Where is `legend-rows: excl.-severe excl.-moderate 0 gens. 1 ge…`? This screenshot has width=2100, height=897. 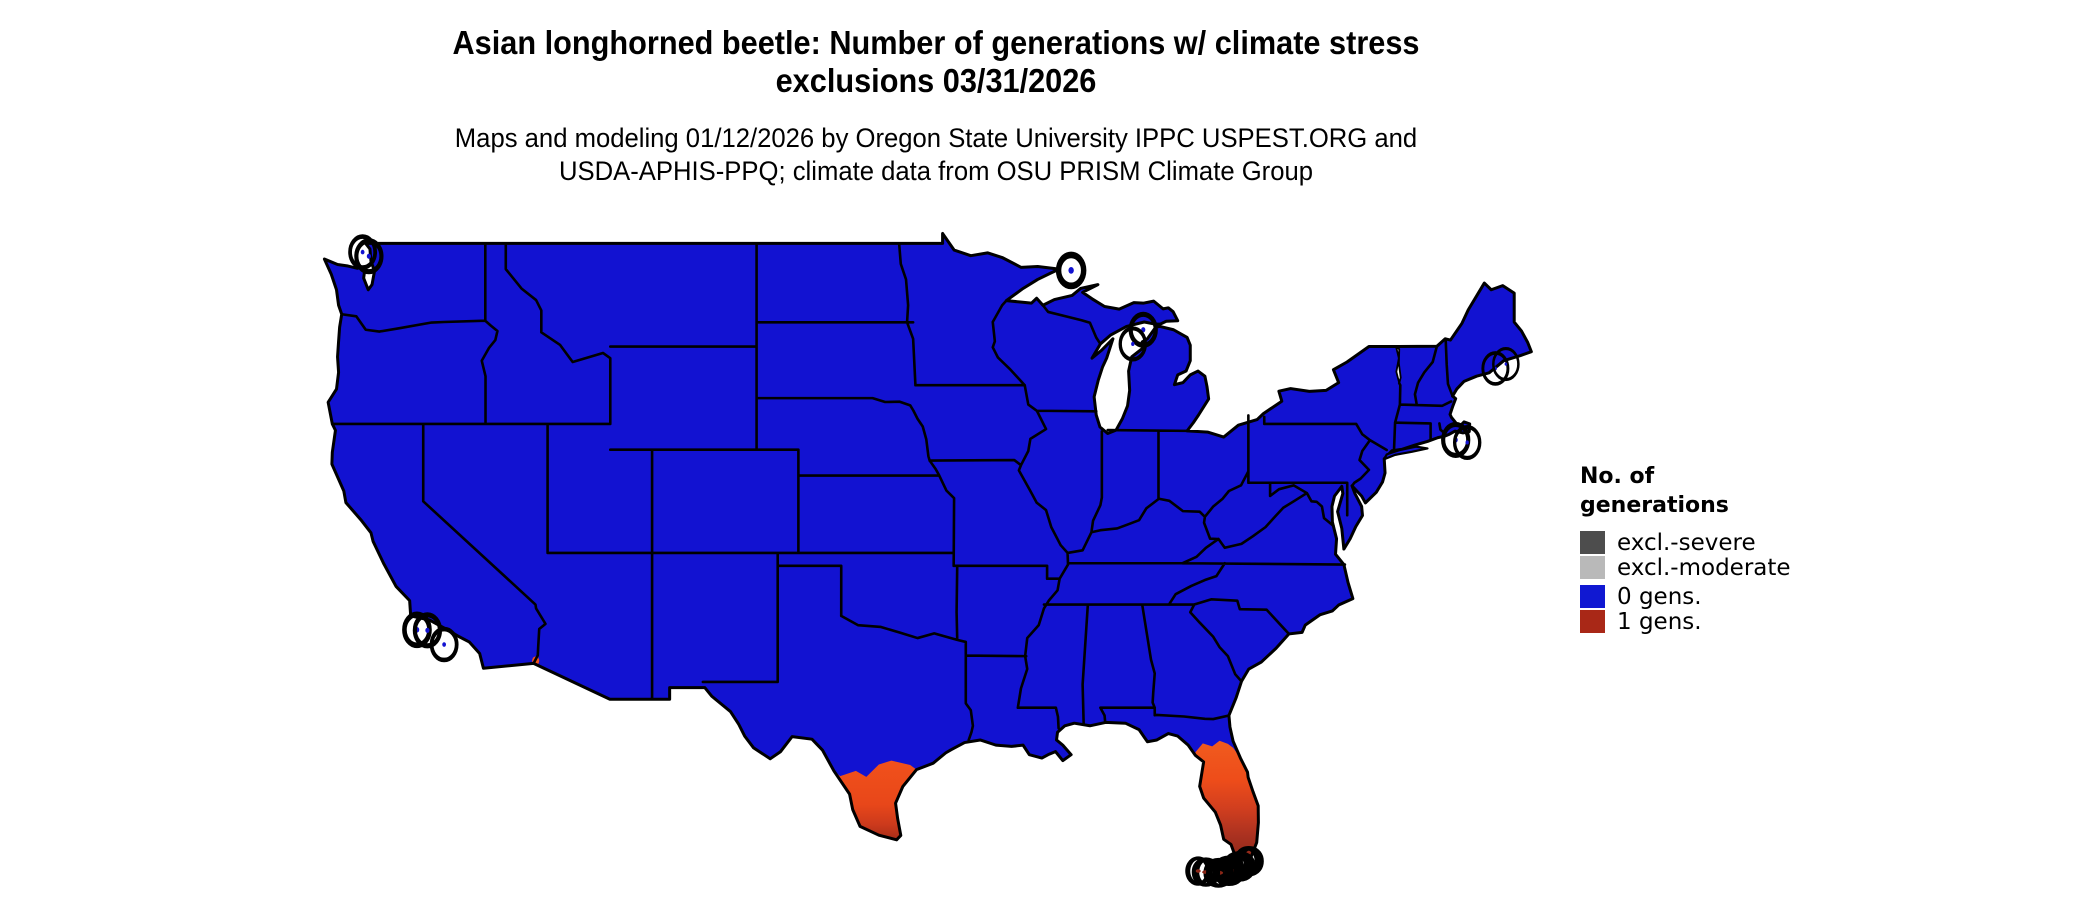
legend-rows: excl.-severe excl.-moderate 0 gens. 1 ge… is located at coordinates (1730, 582).